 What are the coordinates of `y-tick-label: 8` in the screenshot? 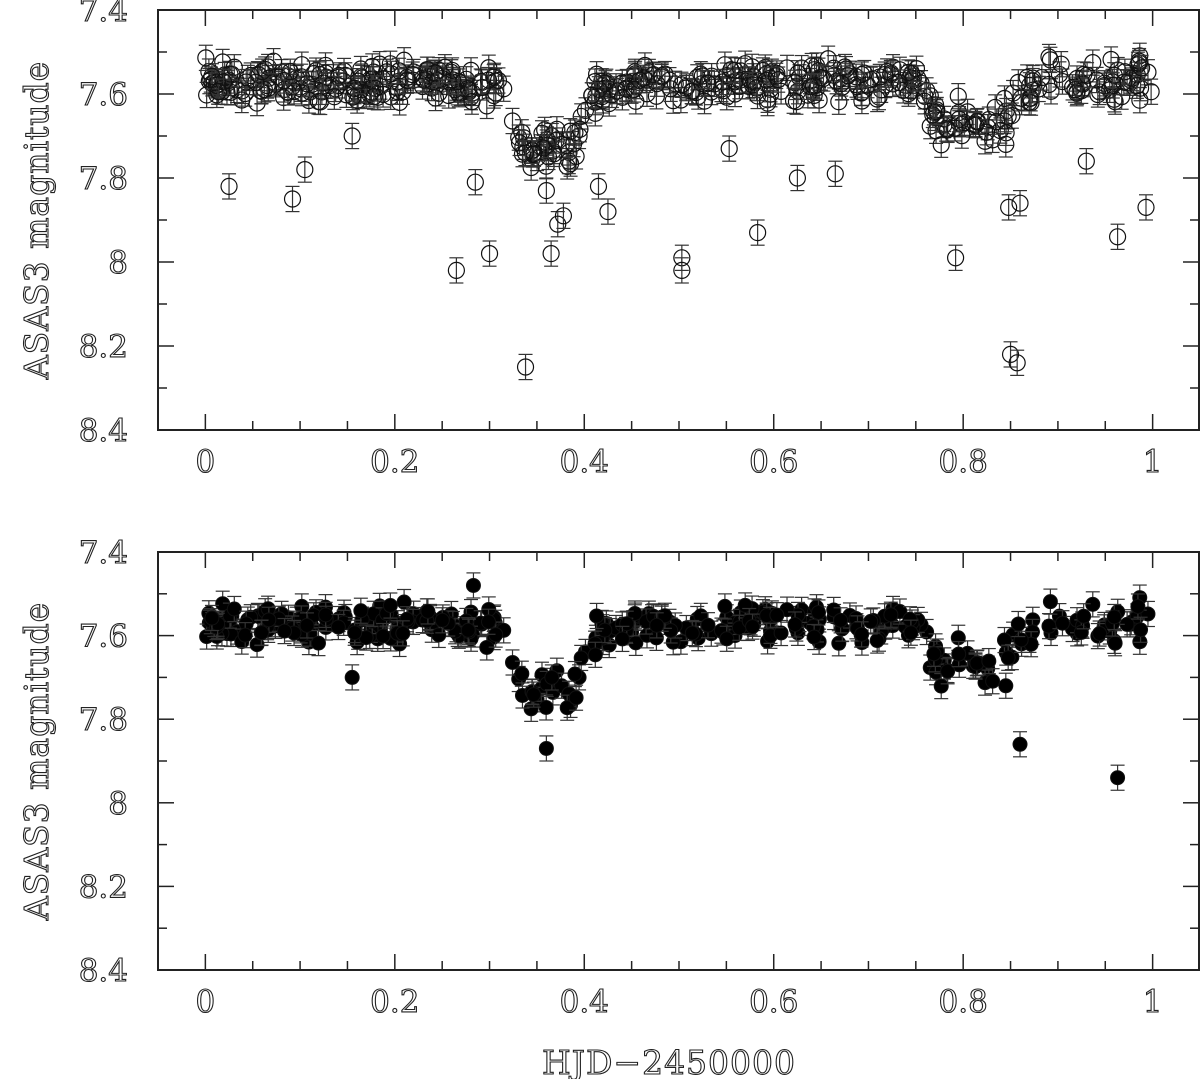 It's located at (118, 263).